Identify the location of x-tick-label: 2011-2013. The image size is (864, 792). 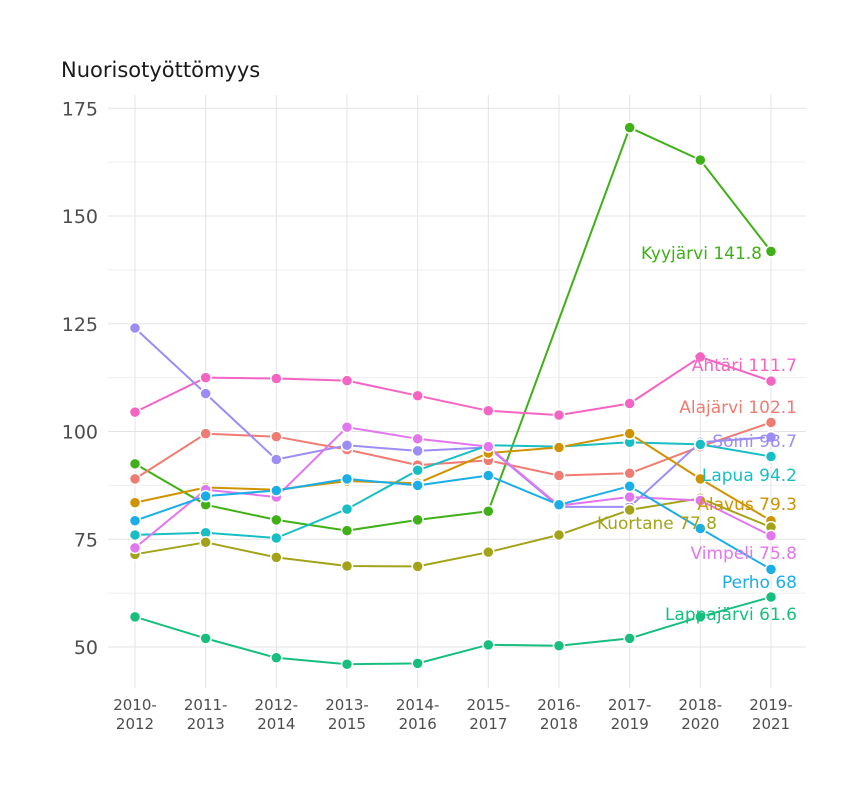
(206, 714).